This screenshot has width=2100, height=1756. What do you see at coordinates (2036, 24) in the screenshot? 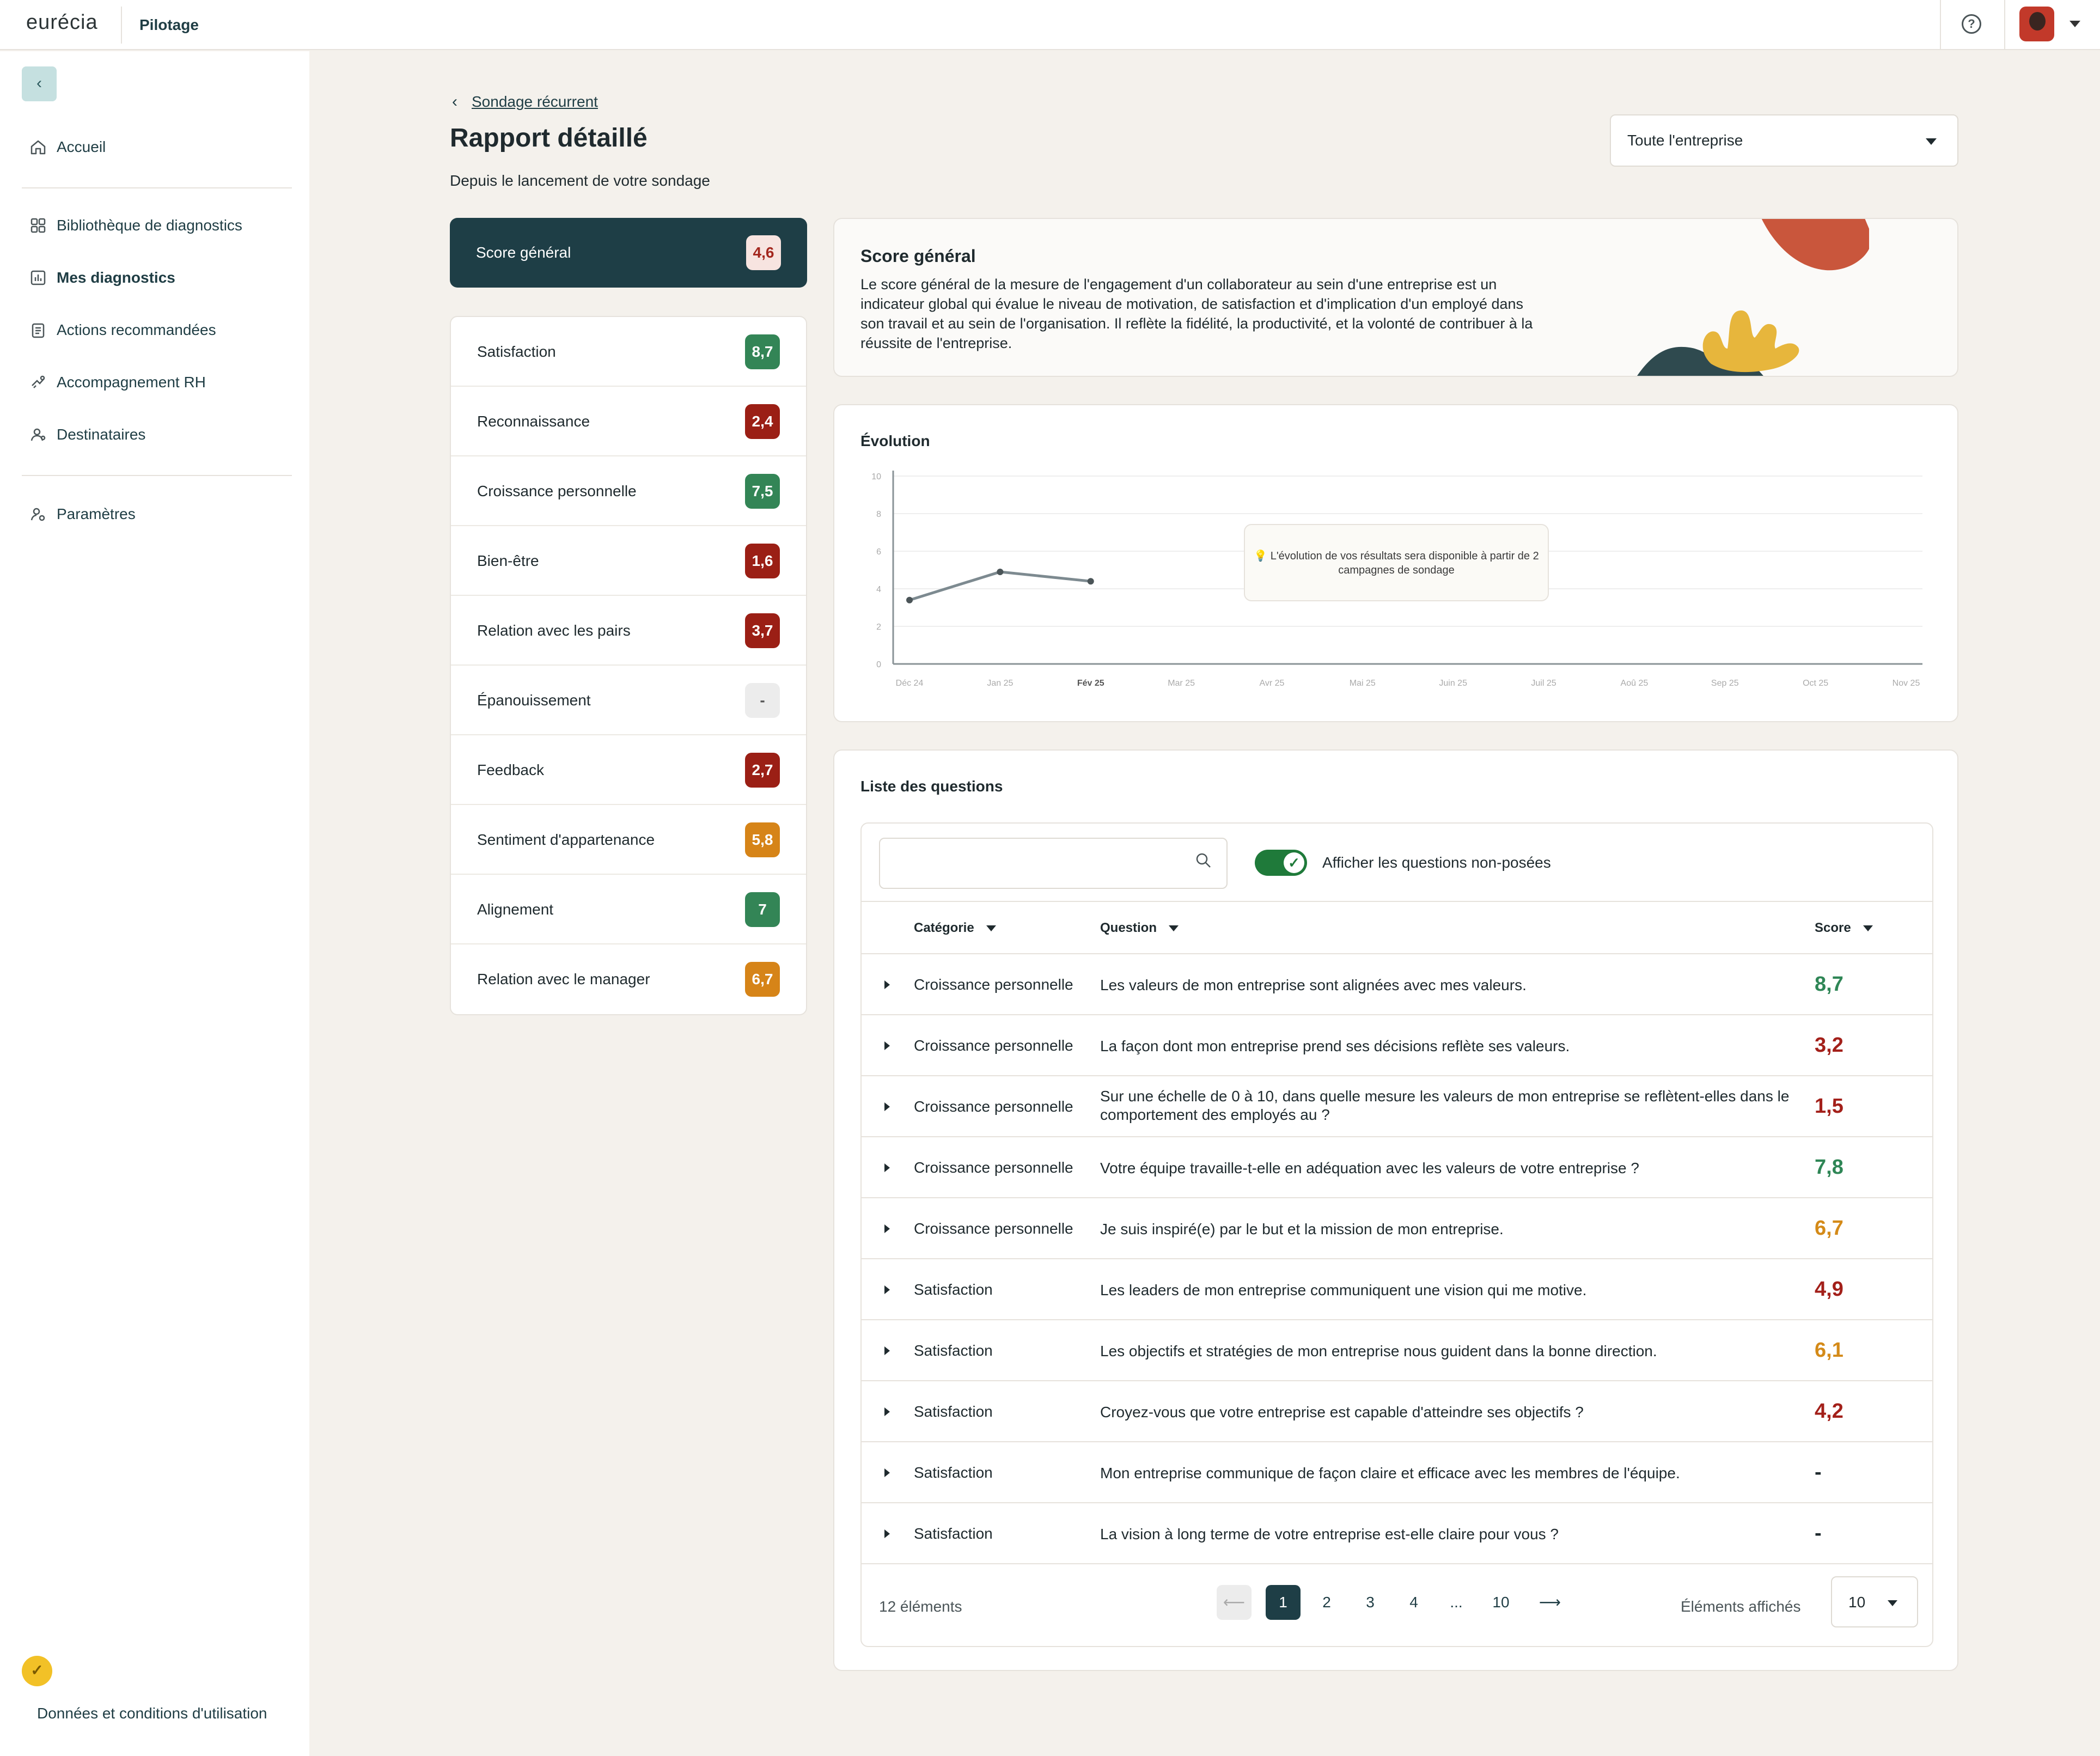
I see `avatar` at bounding box center [2036, 24].